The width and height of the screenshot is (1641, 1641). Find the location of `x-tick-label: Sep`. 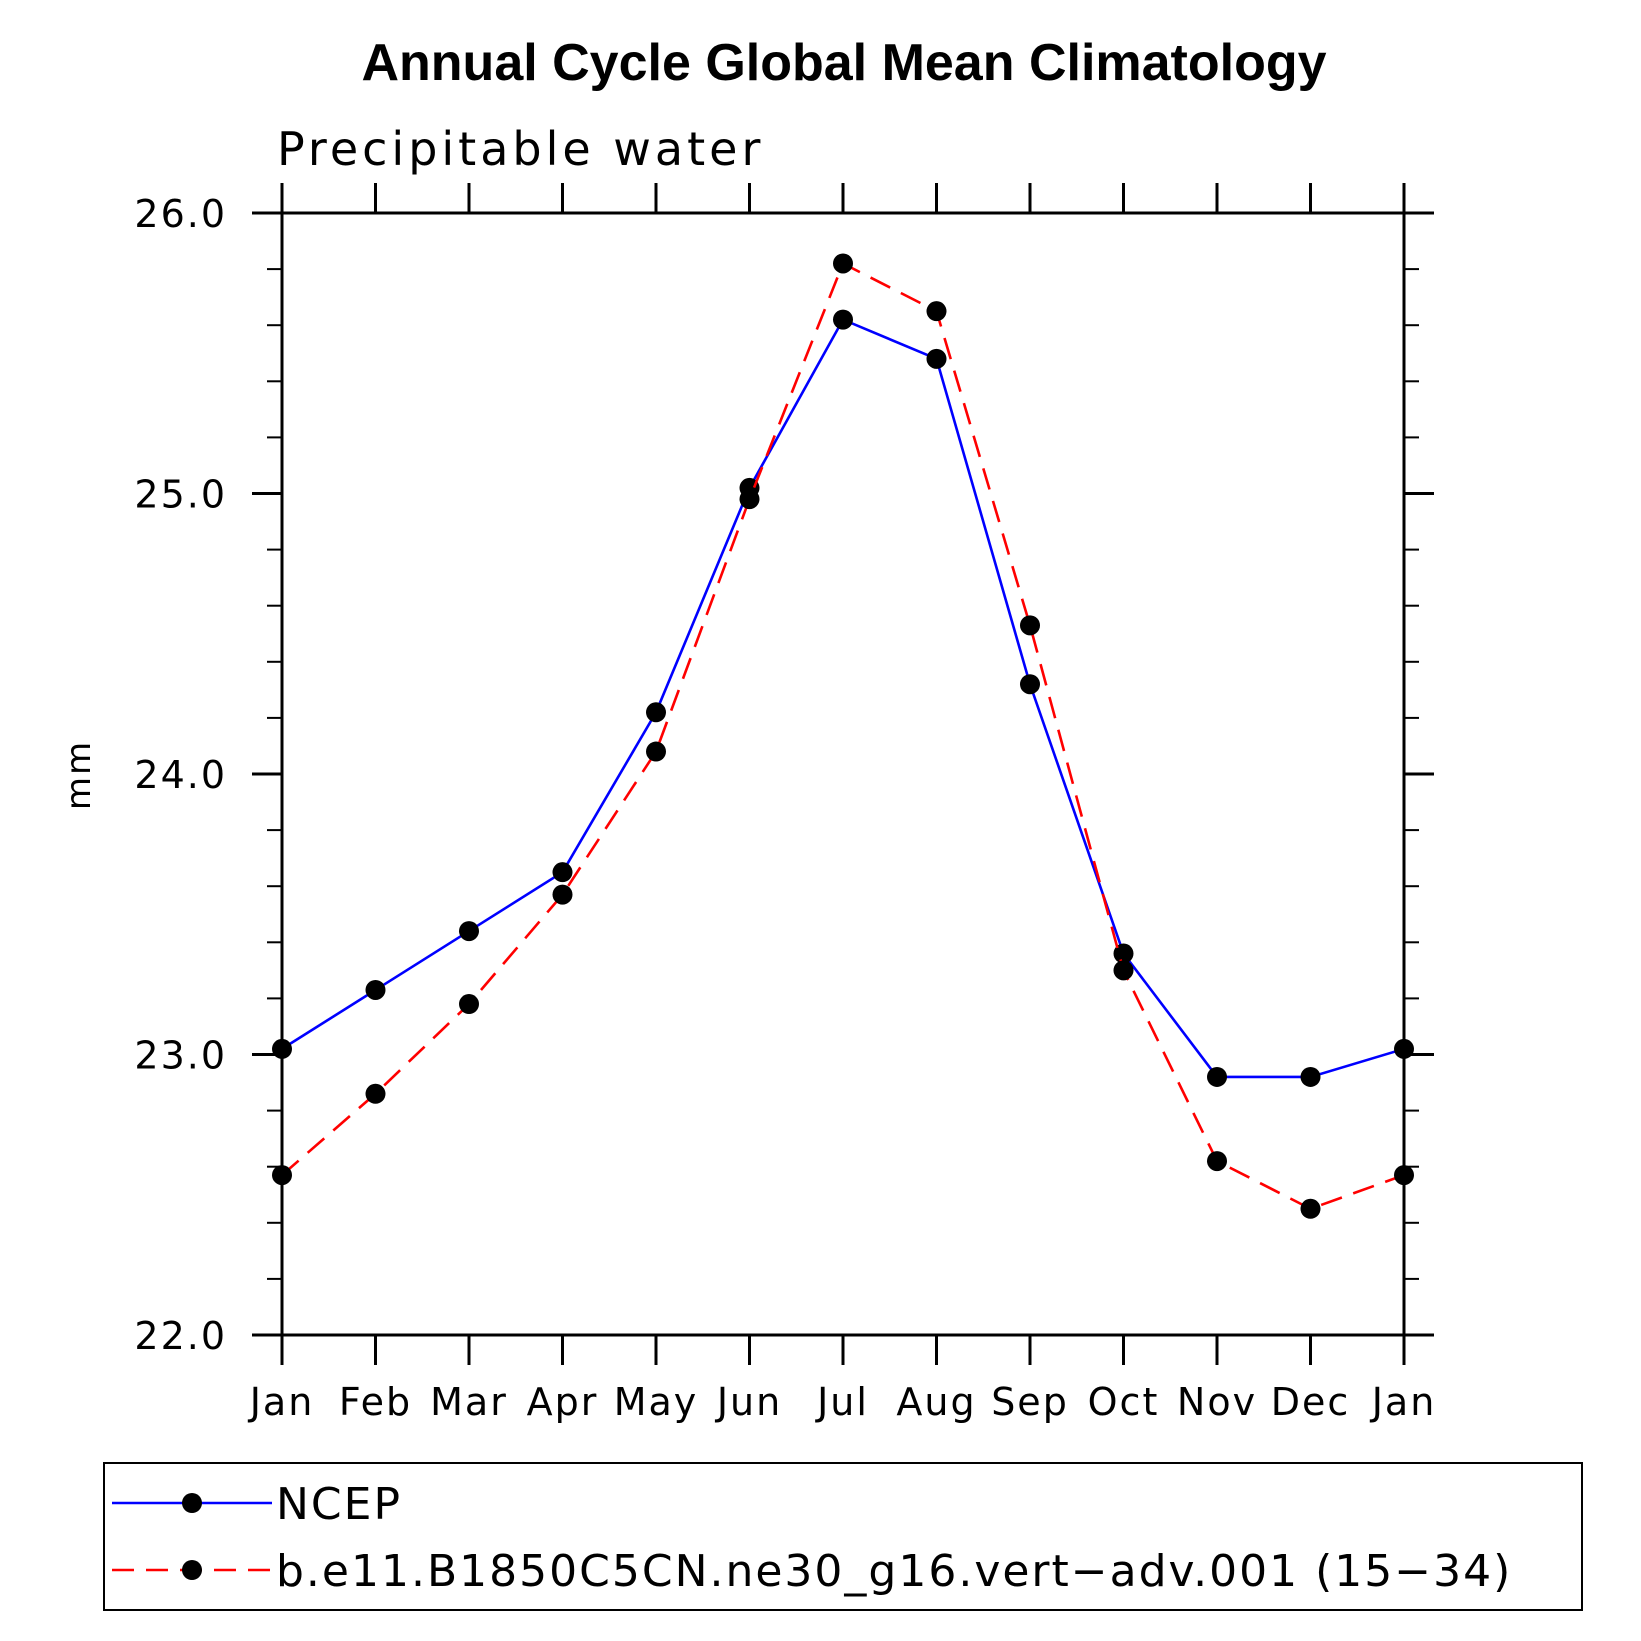

x-tick-label: Sep is located at coordinates (1030, 1402).